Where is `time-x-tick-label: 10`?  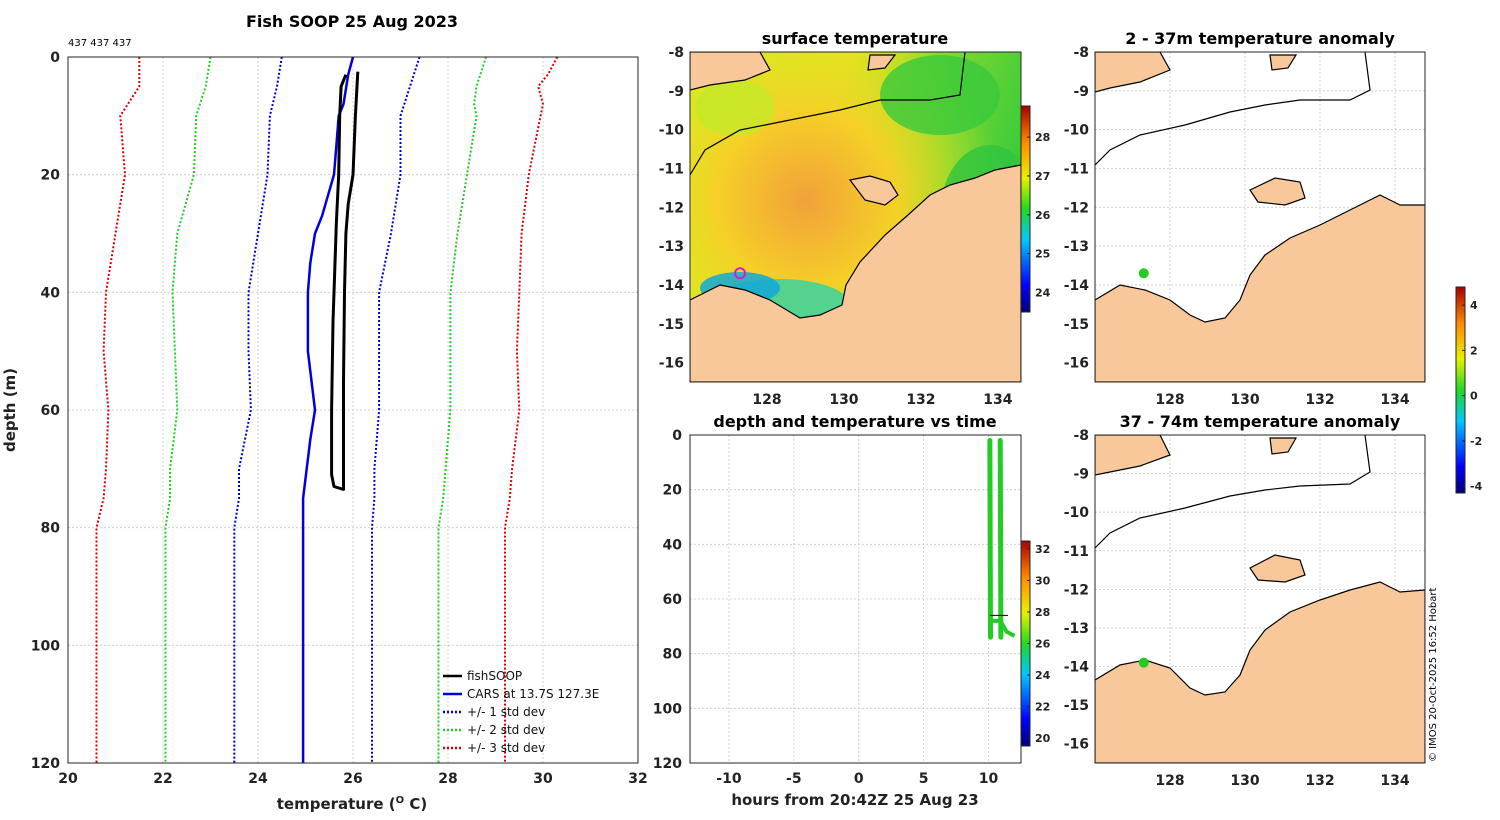 time-x-tick-label: 10 is located at coordinates (989, 779).